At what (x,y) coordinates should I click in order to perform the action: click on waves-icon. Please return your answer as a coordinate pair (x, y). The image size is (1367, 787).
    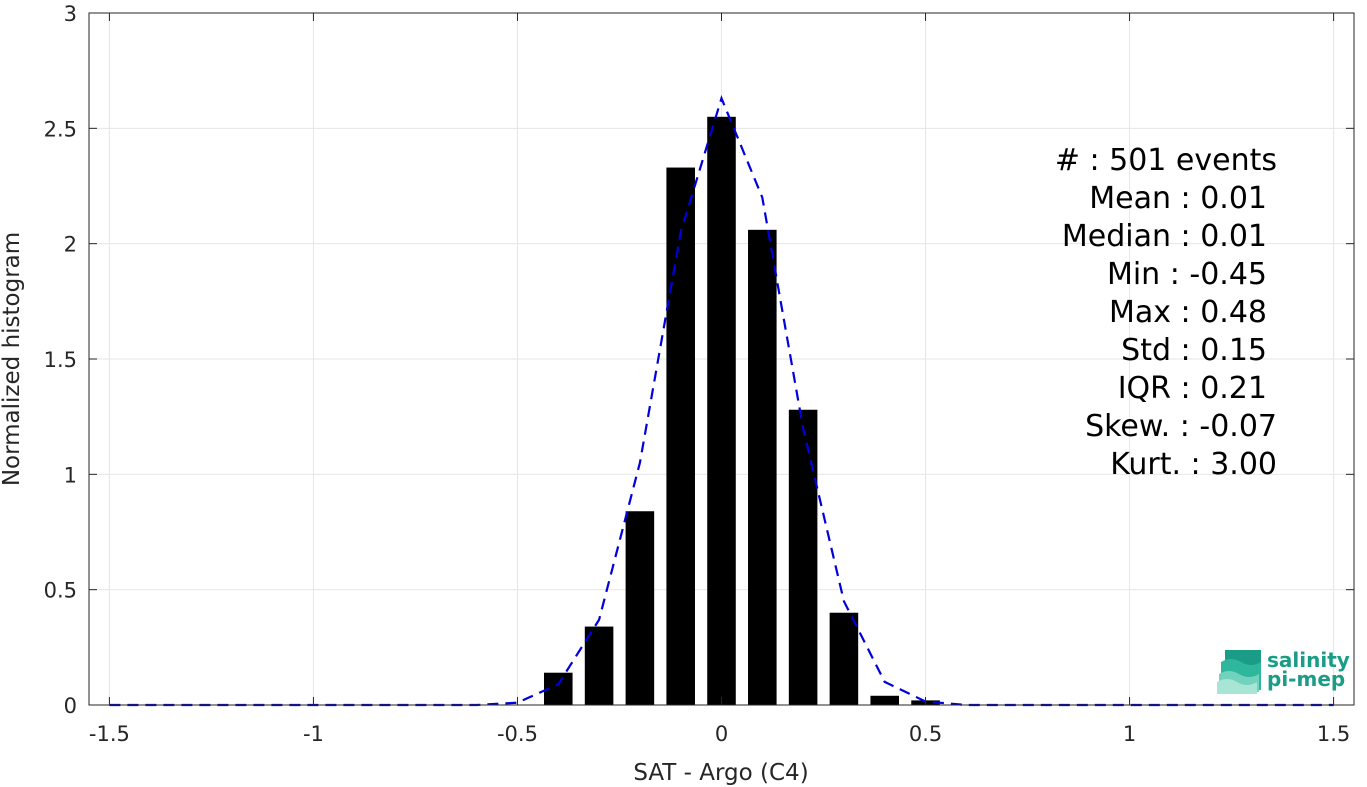
    Looking at the image, I should click on (1239, 672).